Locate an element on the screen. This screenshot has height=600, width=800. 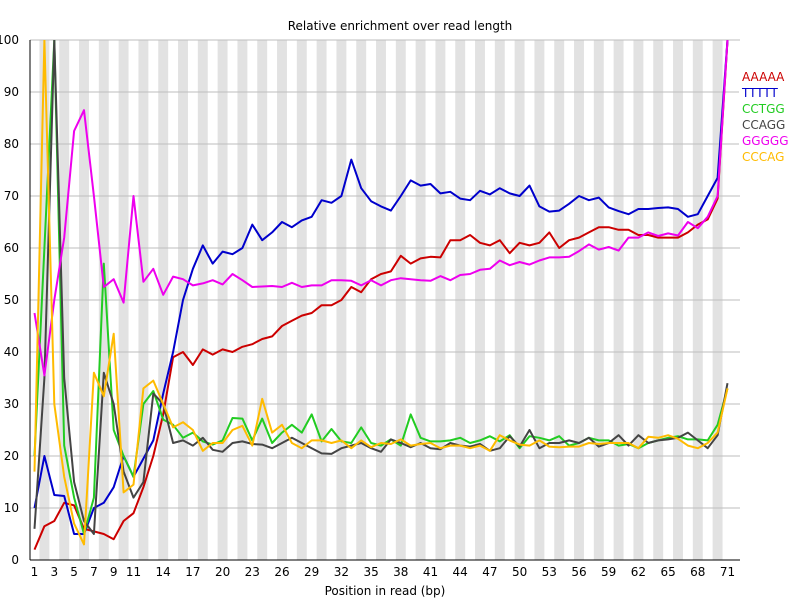
legend-box is located at coordinates (767, 115).